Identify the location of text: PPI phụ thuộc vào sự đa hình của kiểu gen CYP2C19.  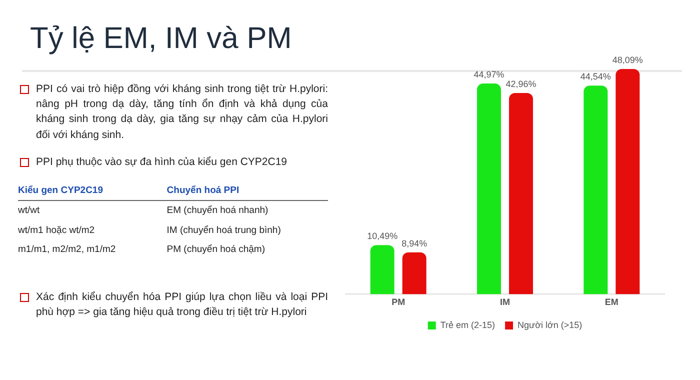
(161, 162).